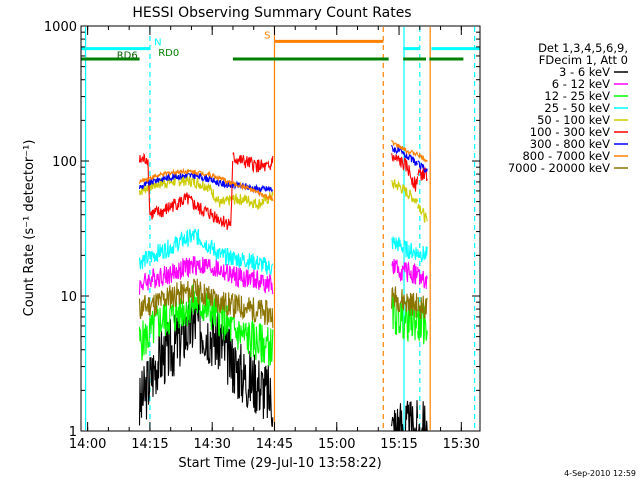 This screenshot has width=640, height=480. I want to click on x-tick-label: 15:30, so click(461, 444).